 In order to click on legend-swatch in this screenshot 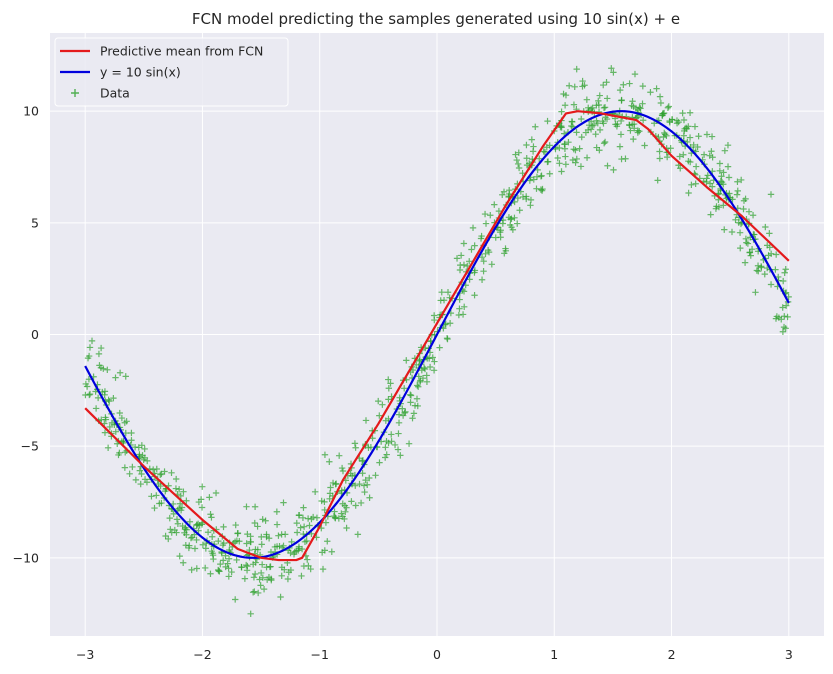, I will do `click(75, 93)`.